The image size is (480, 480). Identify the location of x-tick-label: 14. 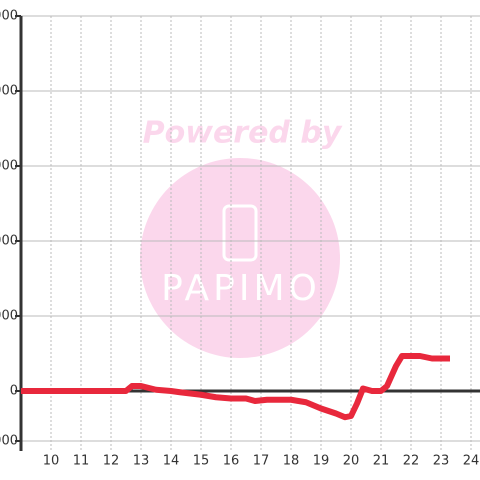
(171, 461).